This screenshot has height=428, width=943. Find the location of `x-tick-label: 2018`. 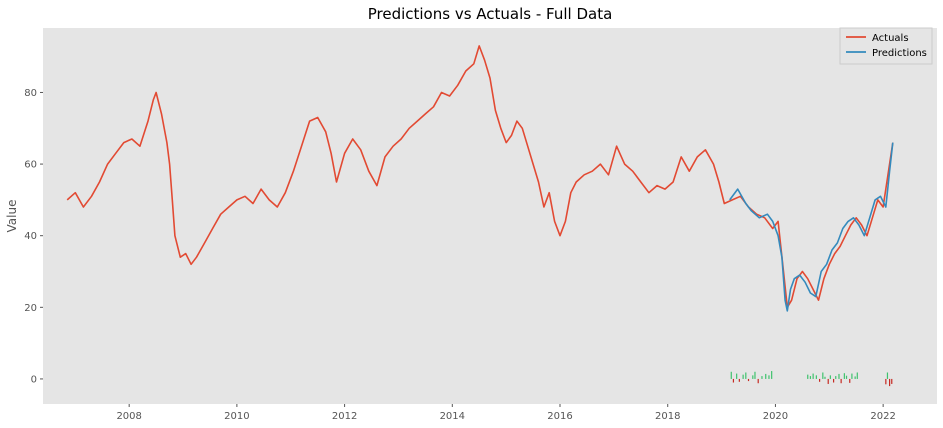

x-tick-label: 2018 is located at coordinates (667, 416).